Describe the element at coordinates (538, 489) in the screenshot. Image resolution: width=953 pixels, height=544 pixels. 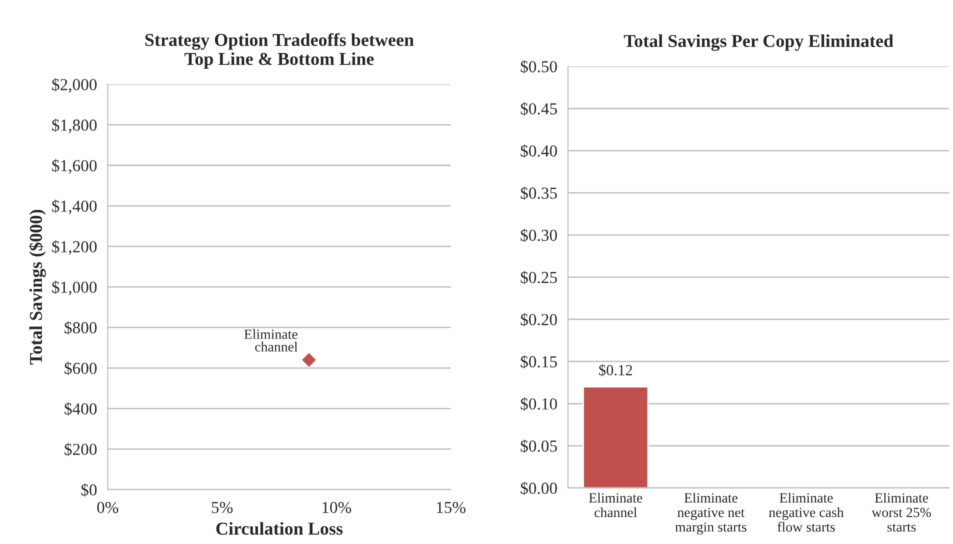
I see `y-tick-label: $0.00` at that location.